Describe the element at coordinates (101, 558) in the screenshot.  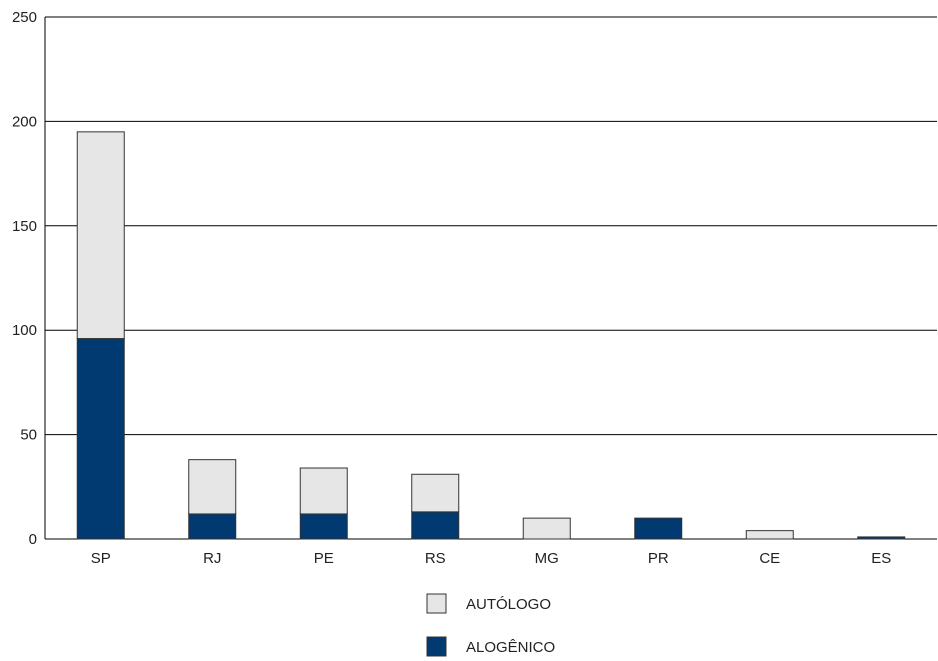
I see `x-tick-label-sp: SP` at that location.